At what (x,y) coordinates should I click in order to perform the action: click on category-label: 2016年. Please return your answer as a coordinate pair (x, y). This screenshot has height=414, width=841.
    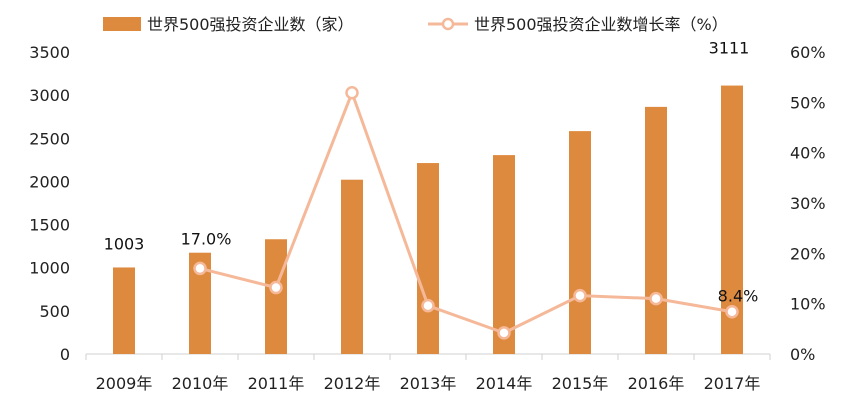
    Looking at the image, I should click on (656, 383).